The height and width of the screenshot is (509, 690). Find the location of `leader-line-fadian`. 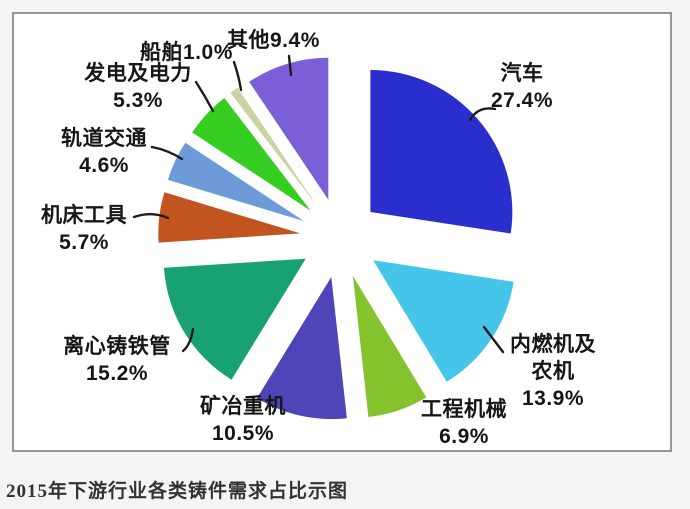

leader-line-fadian is located at coordinates (204, 96).